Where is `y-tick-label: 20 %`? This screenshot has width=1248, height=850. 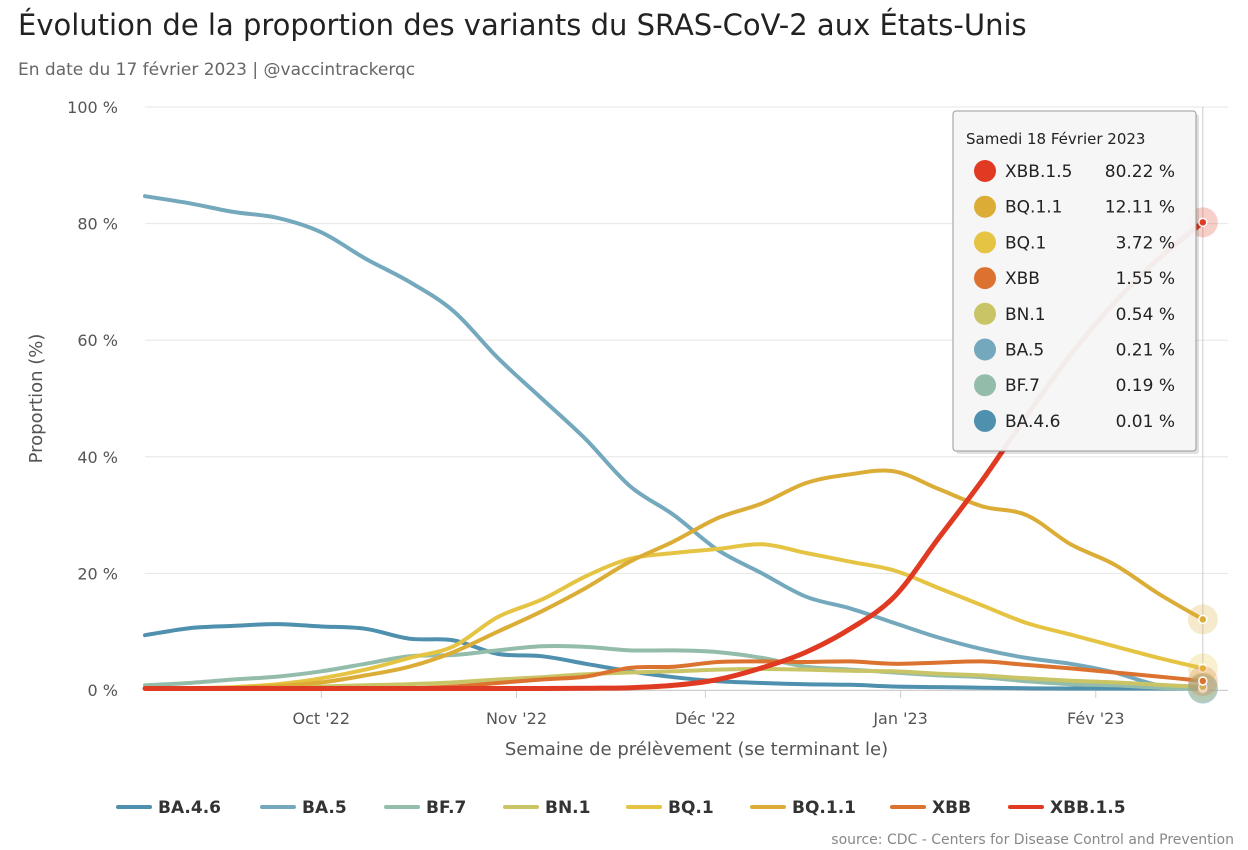 y-tick-label: 20 % is located at coordinates (97, 573).